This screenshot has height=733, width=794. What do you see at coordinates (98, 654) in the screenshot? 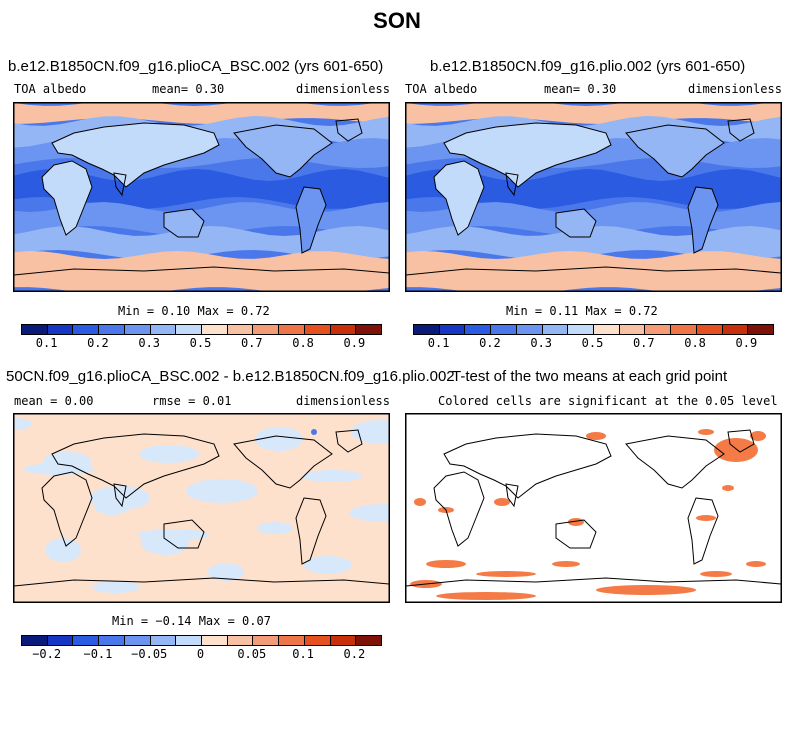
I see `colorbar-tick-label: −0.1` at bounding box center [98, 654].